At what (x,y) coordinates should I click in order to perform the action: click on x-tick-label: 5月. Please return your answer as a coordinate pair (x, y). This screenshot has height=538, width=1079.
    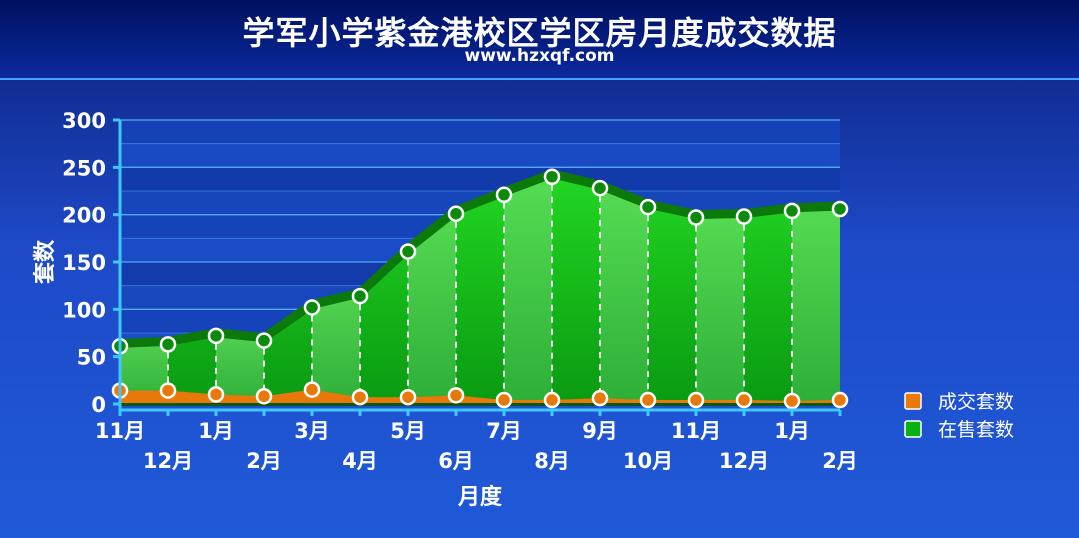
    Looking at the image, I should click on (408, 431).